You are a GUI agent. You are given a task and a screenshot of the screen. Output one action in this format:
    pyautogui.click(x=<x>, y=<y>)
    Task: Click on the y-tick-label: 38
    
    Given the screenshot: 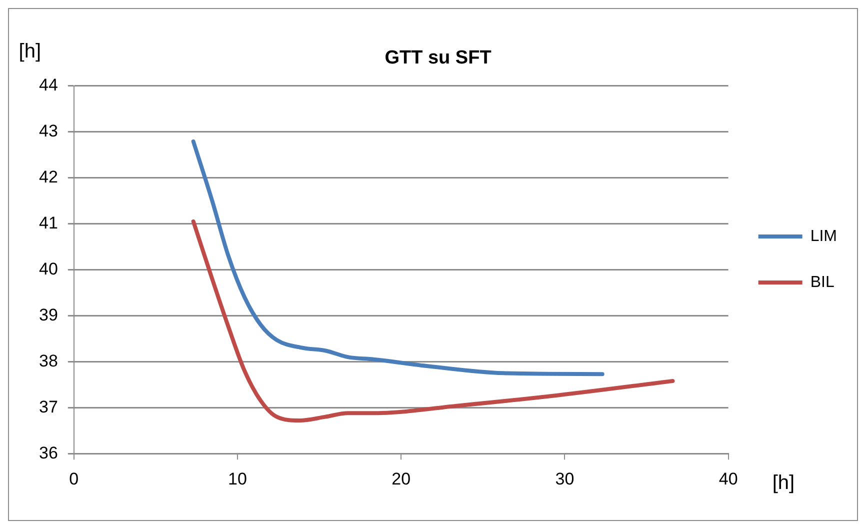 What is the action you would take?
    pyautogui.click(x=48, y=360)
    